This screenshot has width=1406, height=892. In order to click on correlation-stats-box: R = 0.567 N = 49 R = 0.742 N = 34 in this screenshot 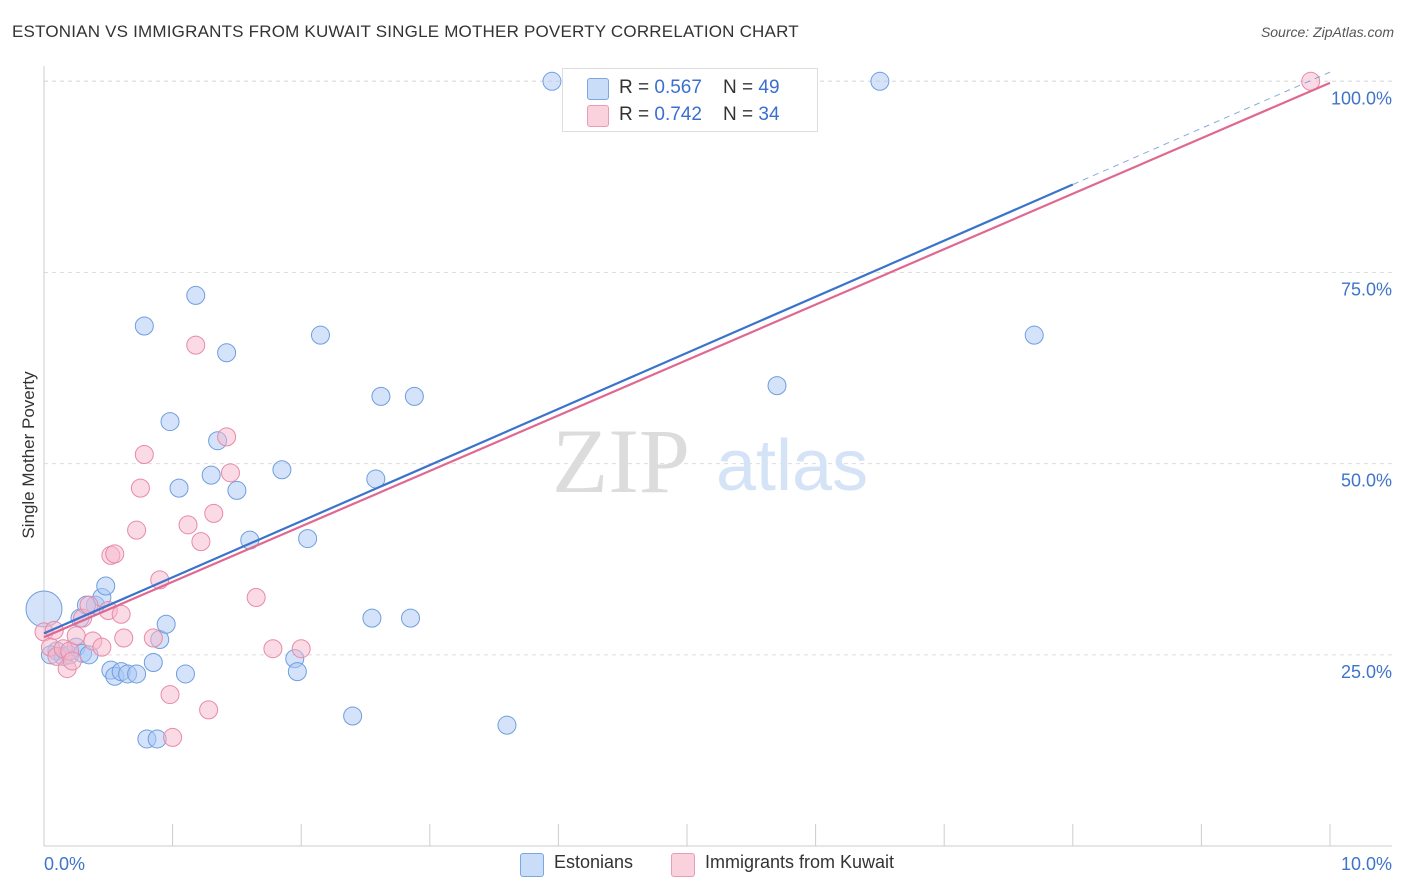, I will do `click(690, 100)`.